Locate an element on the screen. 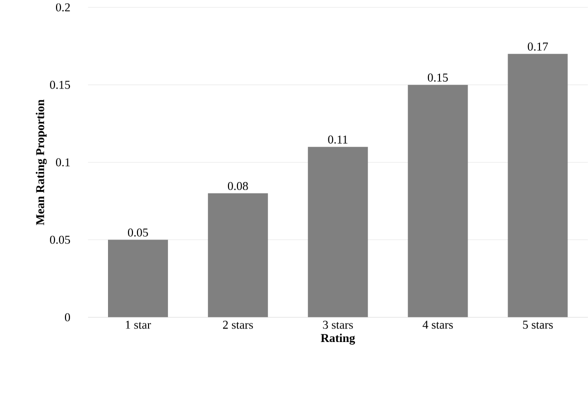  y-axis-title: Mean Rating Proportion is located at coordinates (41, 163).